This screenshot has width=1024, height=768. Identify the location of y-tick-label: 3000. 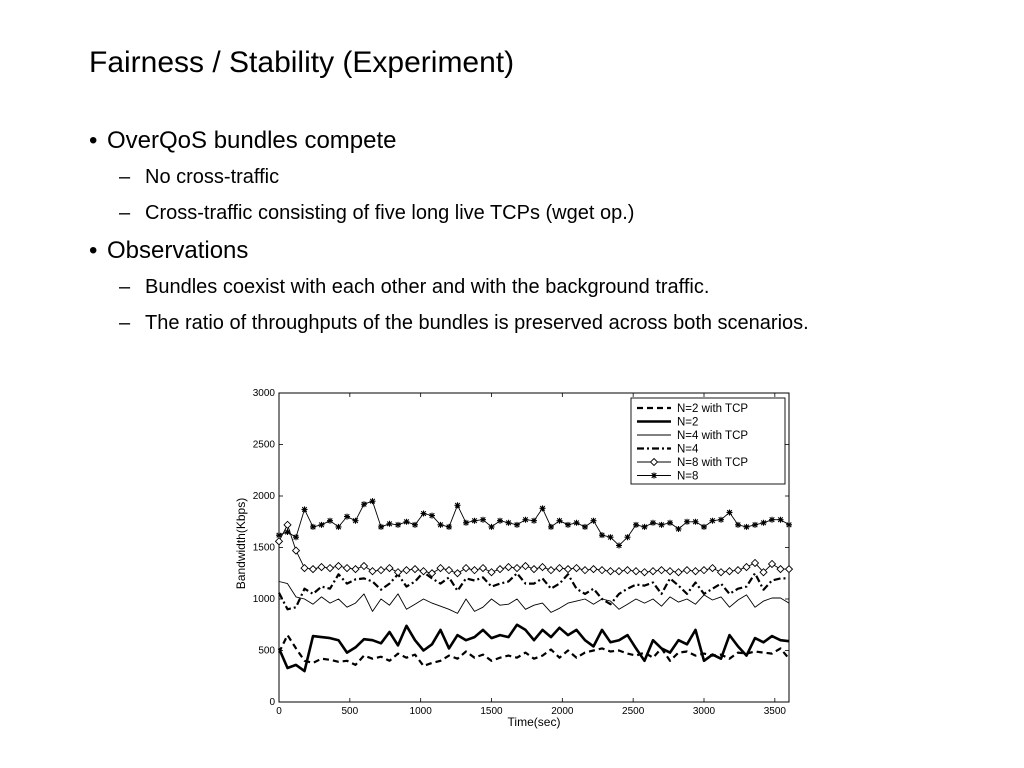
(264, 393).